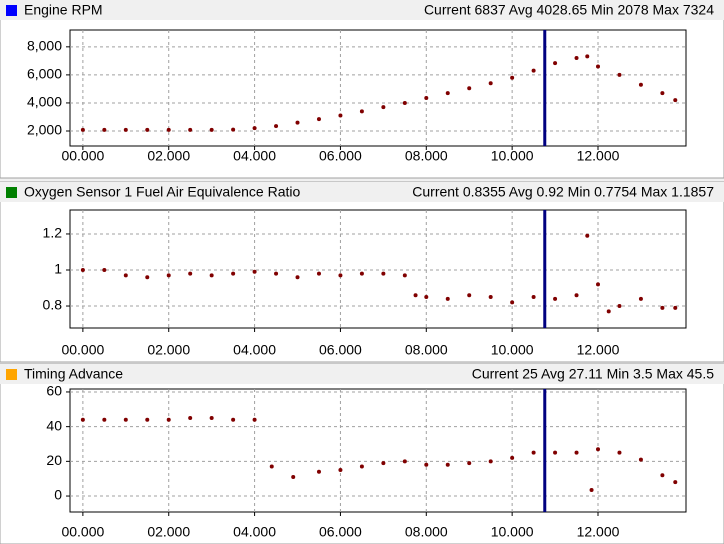 The height and width of the screenshot is (544, 724). What do you see at coordinates (593, 374) in the screenshot?
I see `chart-stats: Current 25 Avg 27.11 Min 3.5 Max 45.5` at bounding box center [593, 374].